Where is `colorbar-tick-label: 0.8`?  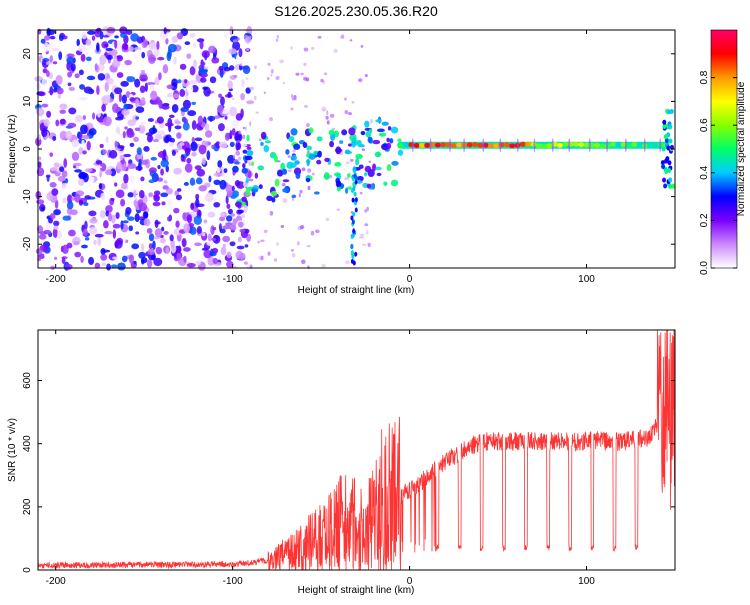
colorbar-tick-label: 0.8 is located at coordinates (704, 77).